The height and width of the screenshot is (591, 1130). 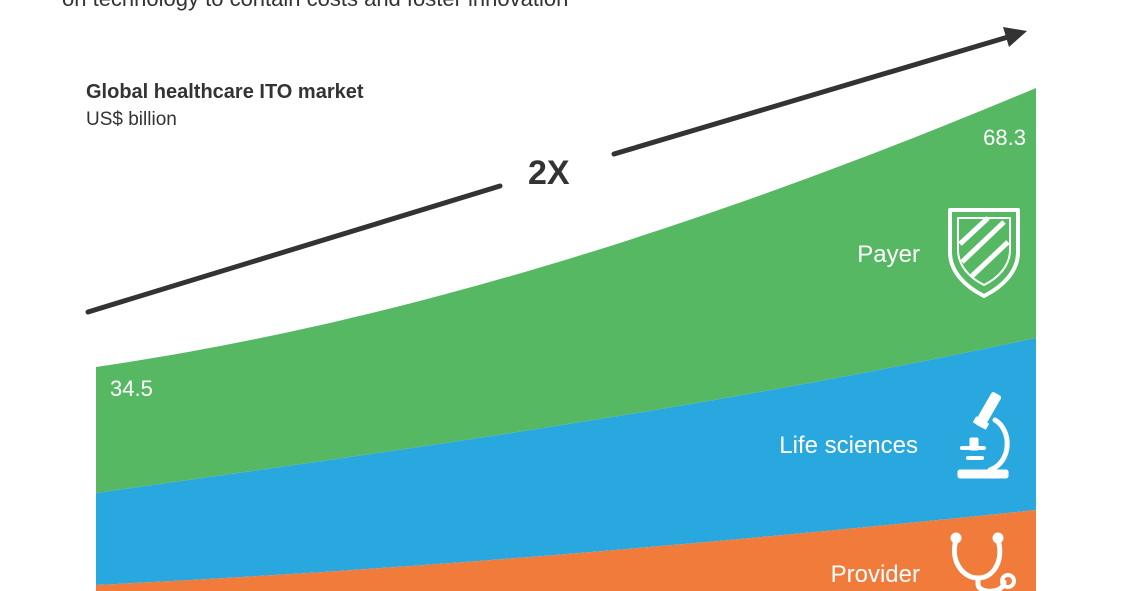 What do you see at coordinates (1015, 37) in the screenshot?
I see `growth-arrow-head` at bounding box center [1015, 37].